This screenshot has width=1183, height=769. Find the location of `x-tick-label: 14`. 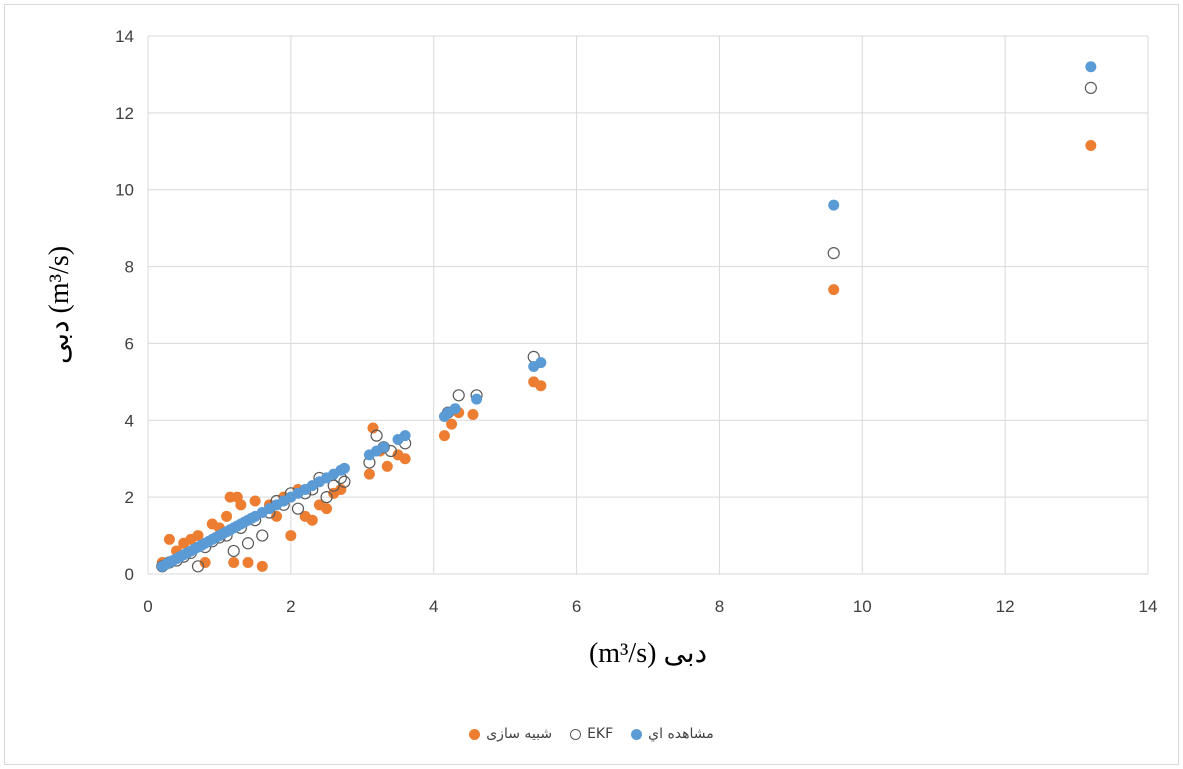

x-tick-label: 14 is located at coordinates (1148, 606).